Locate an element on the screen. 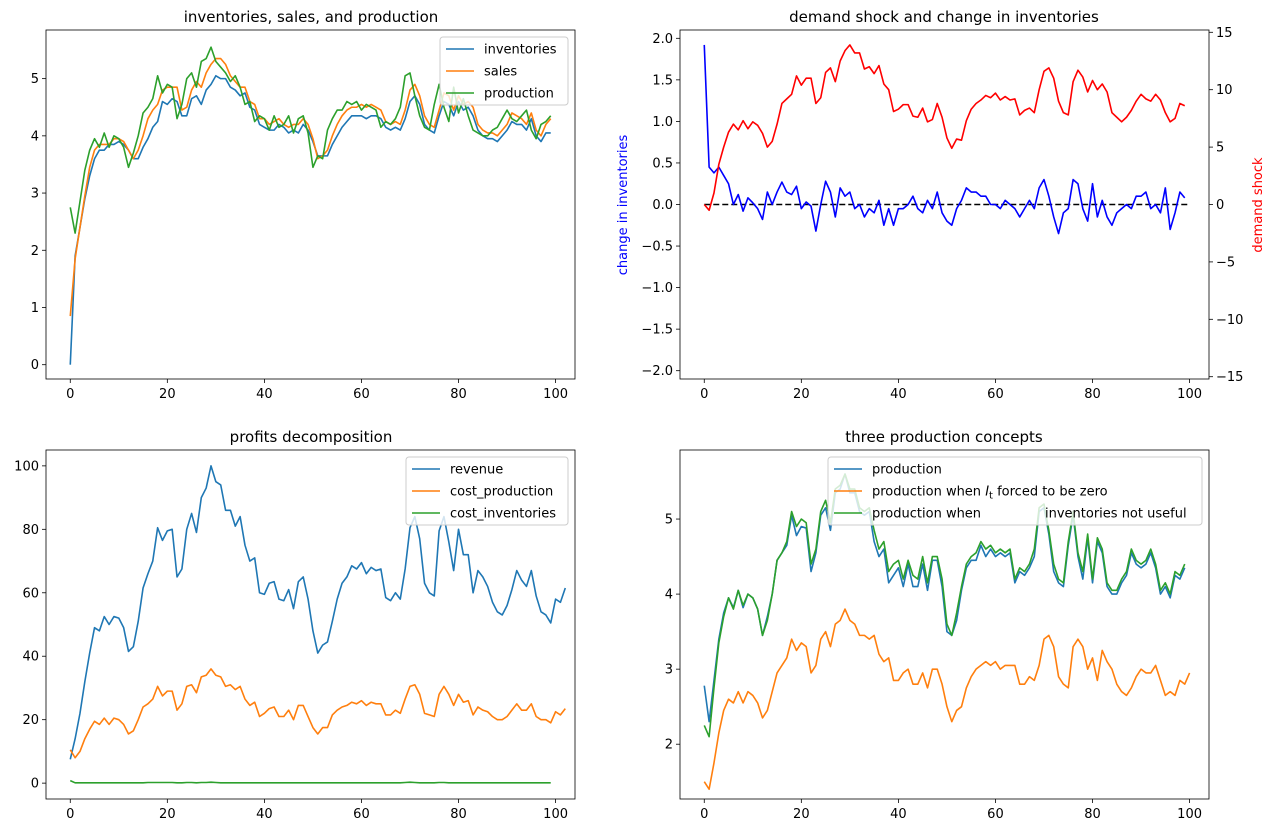  y-tick-label: −1.5 is located at coordinates (657, 330).